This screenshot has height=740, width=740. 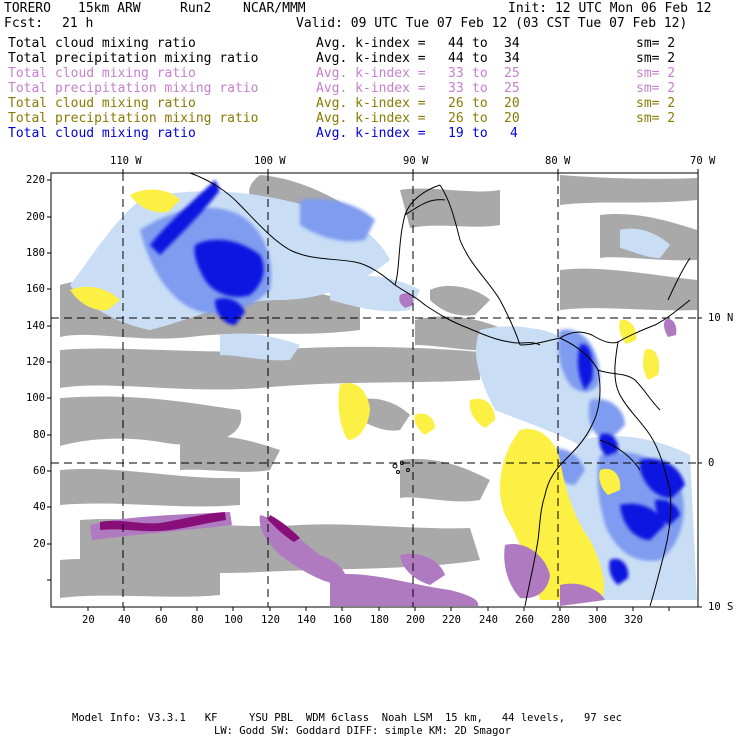 What do you see at coordinates (161, 620) in the screenshot?
I see `x-tick-label: 60` at bounding box center [161, 620].